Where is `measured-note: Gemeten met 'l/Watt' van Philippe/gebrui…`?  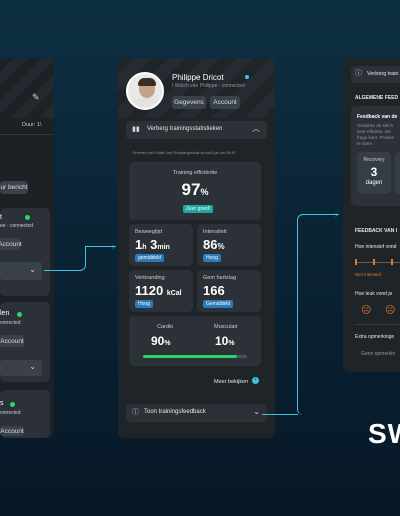 measured-note: Gemeten met 'l/Watt' van Philippe/gebrui… is located at coordinates (184, 153).